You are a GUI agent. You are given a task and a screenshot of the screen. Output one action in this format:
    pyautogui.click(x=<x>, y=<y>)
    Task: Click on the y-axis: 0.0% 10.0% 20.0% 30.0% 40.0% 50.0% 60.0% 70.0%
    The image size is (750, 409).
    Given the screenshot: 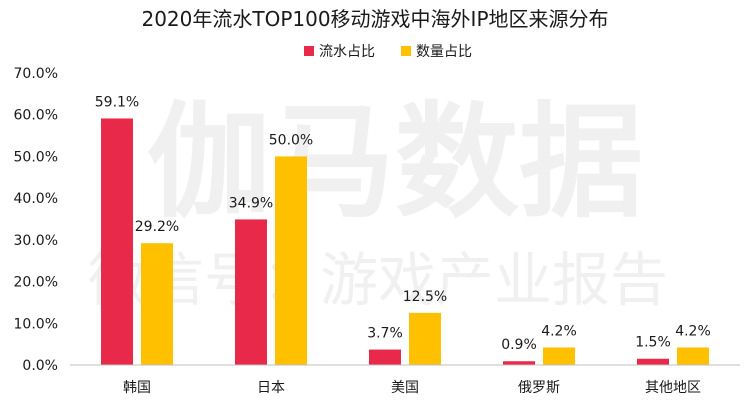 What is the action you would take?
    pyautogui.click(x=36, y=220)
    